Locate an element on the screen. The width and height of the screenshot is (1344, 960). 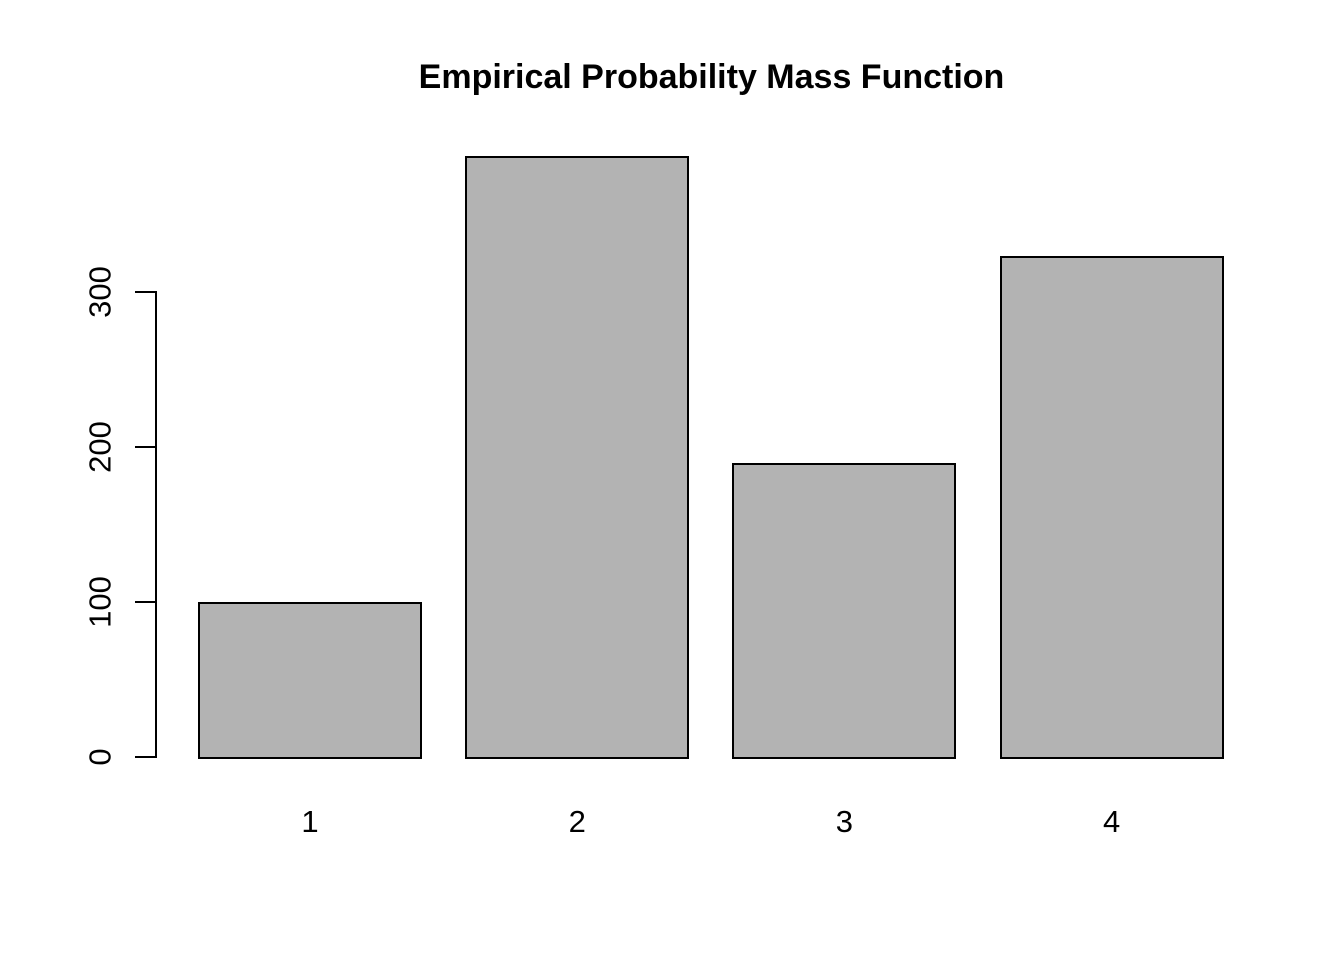
x-tick-label: 2 is located at coordinates (577, 821).